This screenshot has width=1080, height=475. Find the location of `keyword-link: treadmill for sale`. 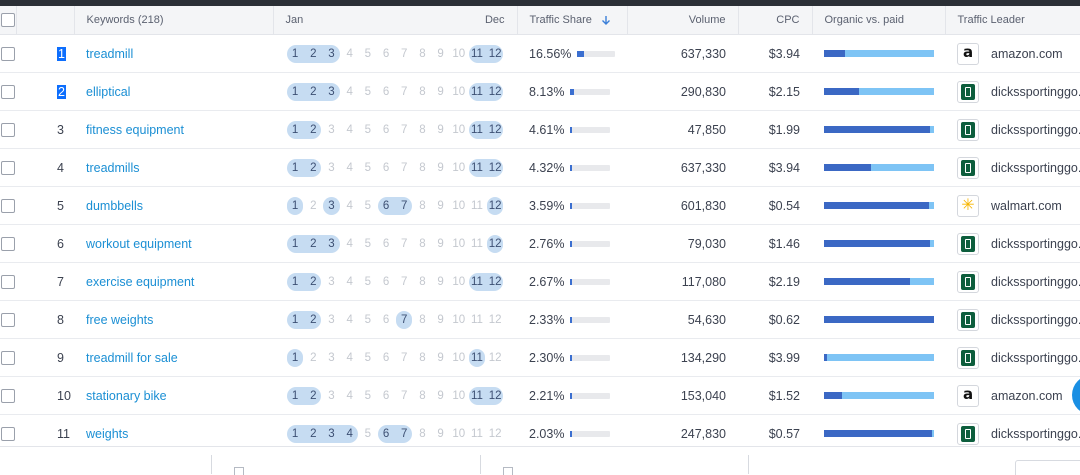

keyword-link: treadmill for sale is located at coordinates (132, 357).